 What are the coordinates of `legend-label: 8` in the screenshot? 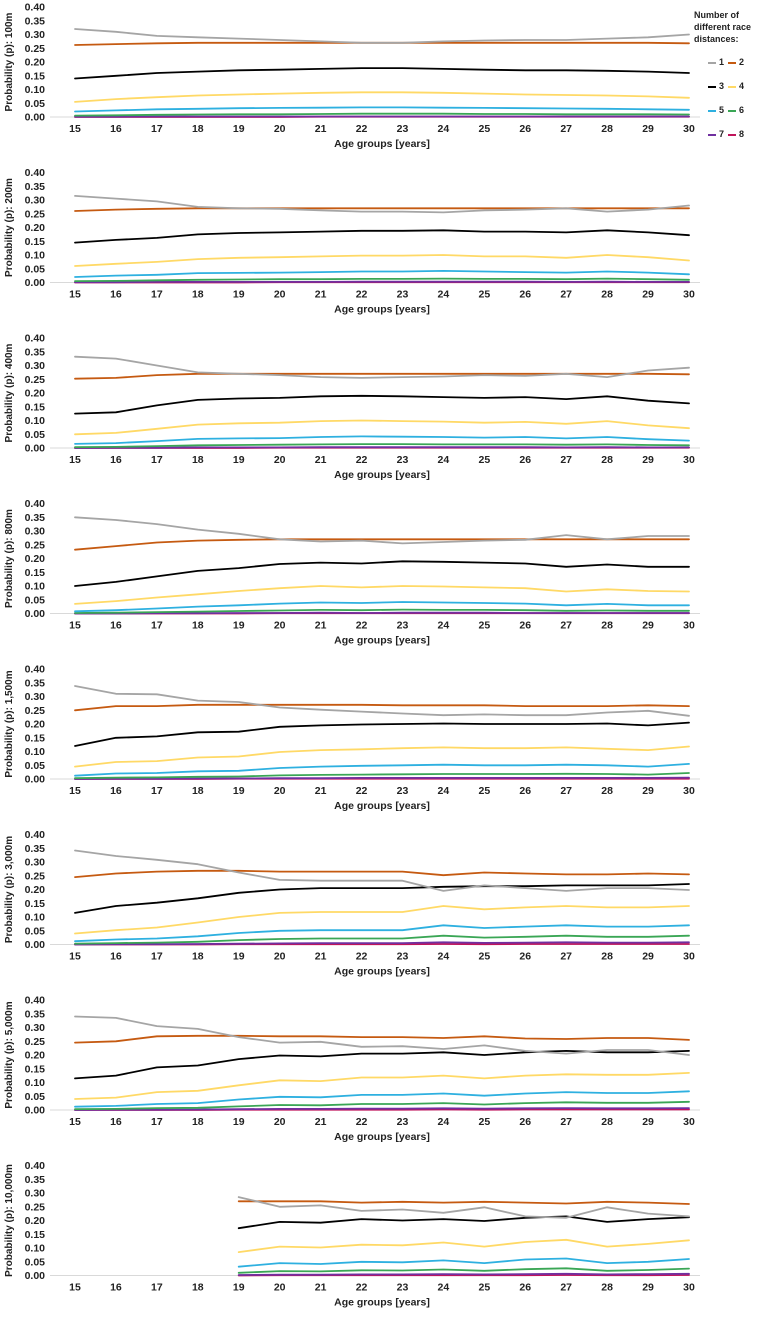 It's located at (742, 134).